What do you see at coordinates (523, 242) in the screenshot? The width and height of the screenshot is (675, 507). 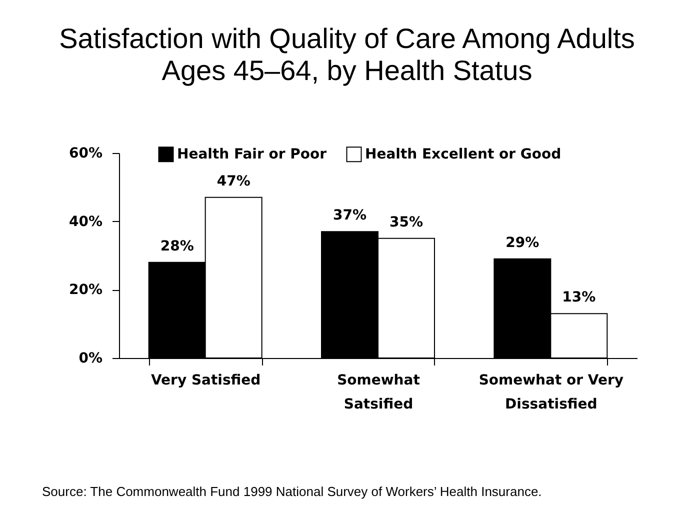 I see `data-label: 29%` at bounding box center [523, 242].